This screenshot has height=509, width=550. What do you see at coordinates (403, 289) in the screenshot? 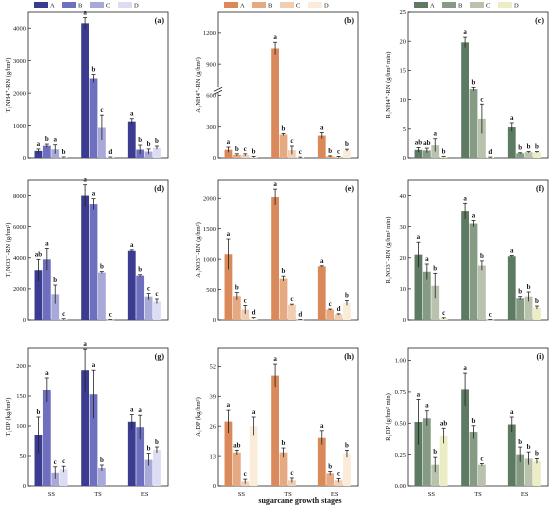
I see `y-tick-label: 10` at bounding box center [403, 289].